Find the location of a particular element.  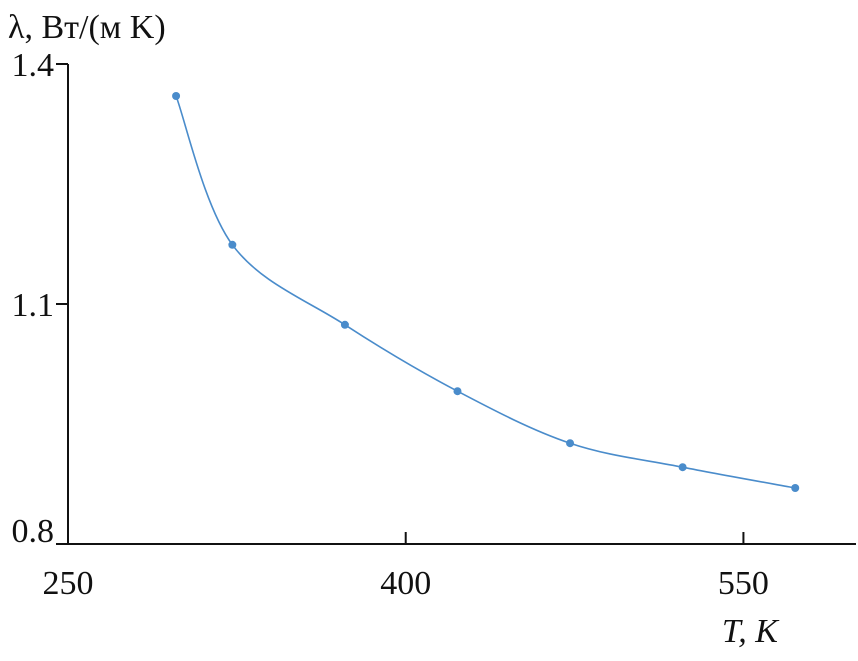

x-tick-label: 400 is located at coordinates (405, 583).